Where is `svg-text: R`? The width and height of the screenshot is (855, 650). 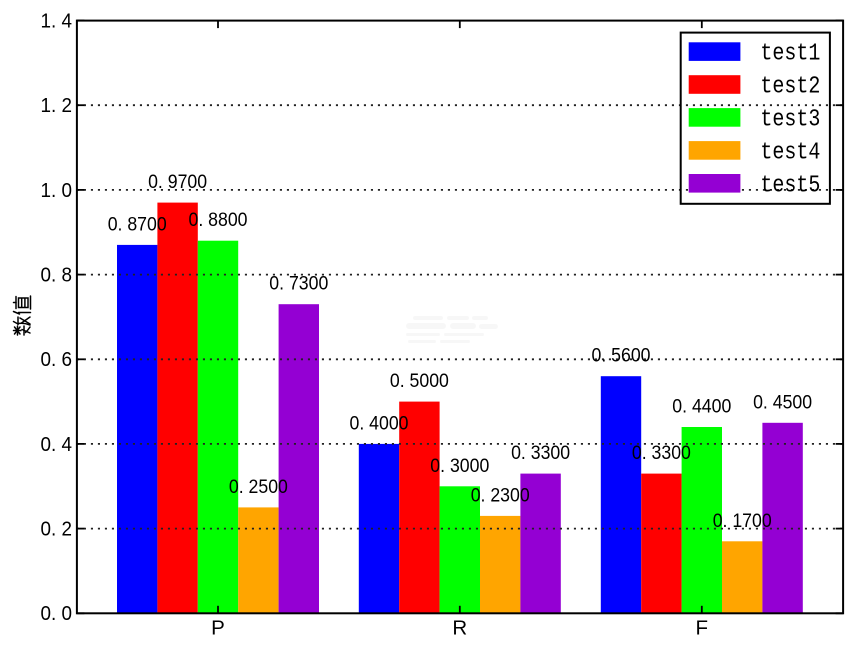 svg-text: R is located at coordinates (459, 628).